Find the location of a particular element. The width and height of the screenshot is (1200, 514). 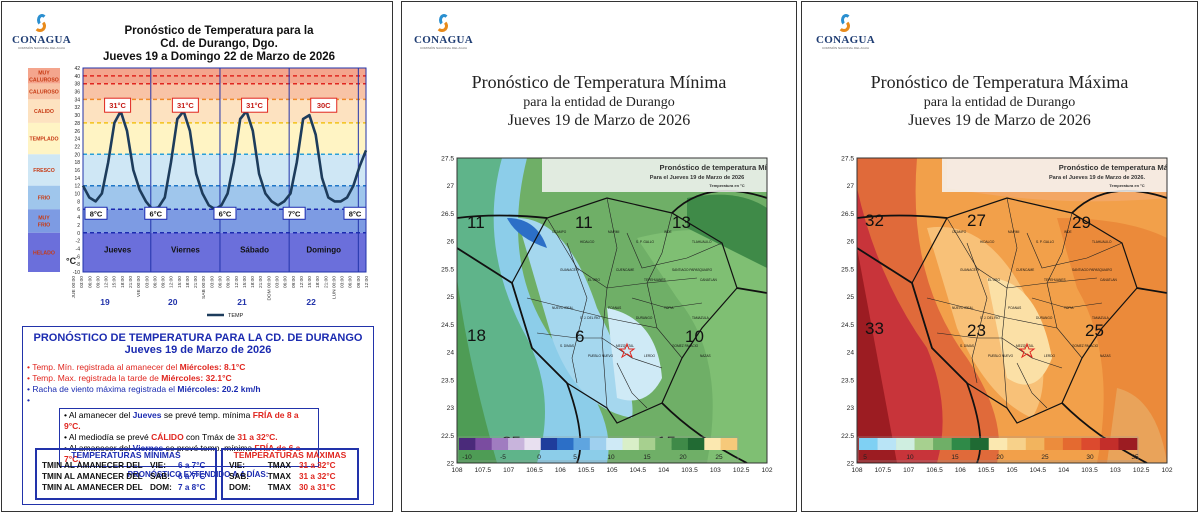

contour-label: 23 is located at coordinates (976, 330).